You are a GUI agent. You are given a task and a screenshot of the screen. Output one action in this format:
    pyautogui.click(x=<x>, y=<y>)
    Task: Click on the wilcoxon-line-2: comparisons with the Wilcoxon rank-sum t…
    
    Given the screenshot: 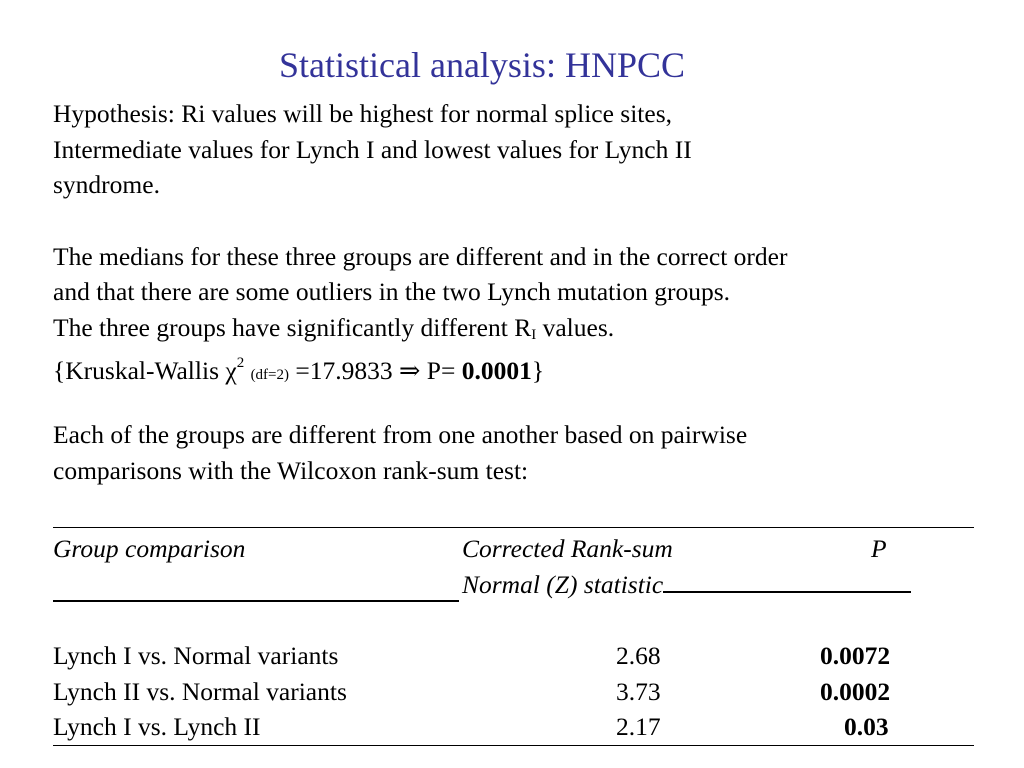 What is the action you would take?
    pyautogui.click(x=291, y=470)
    